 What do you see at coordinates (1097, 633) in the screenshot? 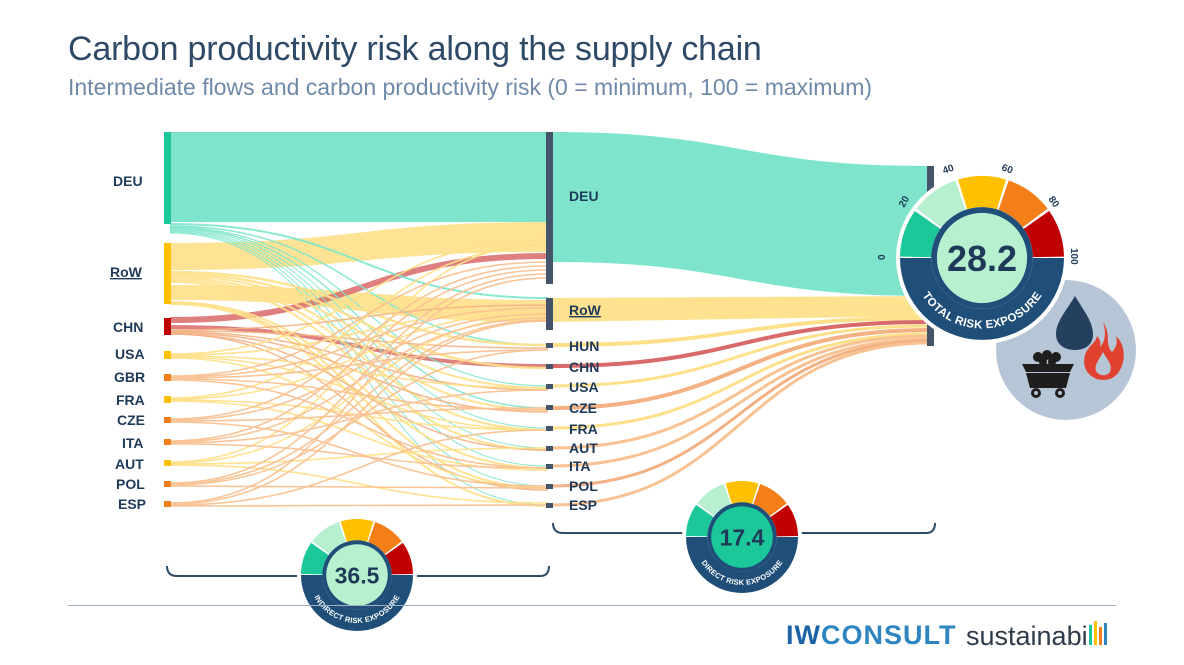
I see `sustainabill-bars-icon` at bounding box center [1097, 633].